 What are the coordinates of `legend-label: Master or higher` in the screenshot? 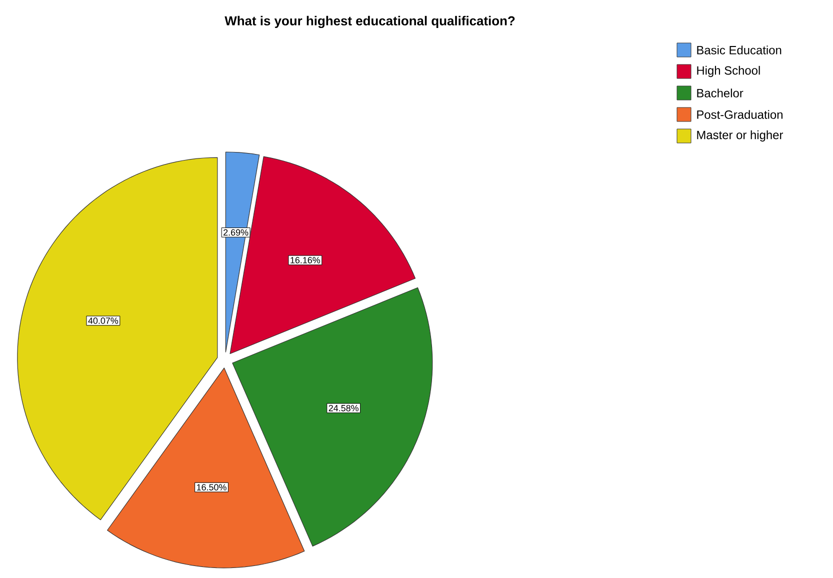 It's located at (740, 136).